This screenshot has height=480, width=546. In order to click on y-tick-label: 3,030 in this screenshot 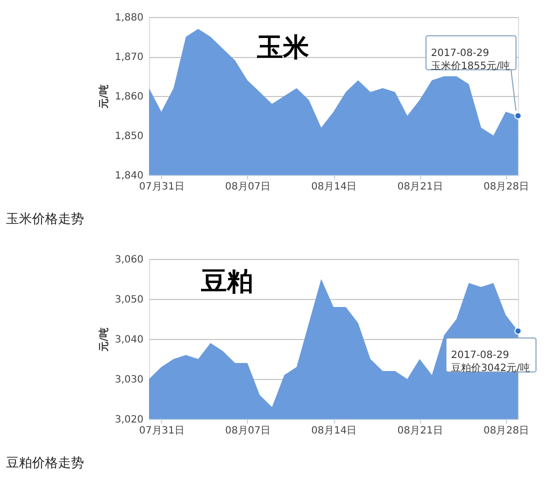, I will do `click(129, 380)`.